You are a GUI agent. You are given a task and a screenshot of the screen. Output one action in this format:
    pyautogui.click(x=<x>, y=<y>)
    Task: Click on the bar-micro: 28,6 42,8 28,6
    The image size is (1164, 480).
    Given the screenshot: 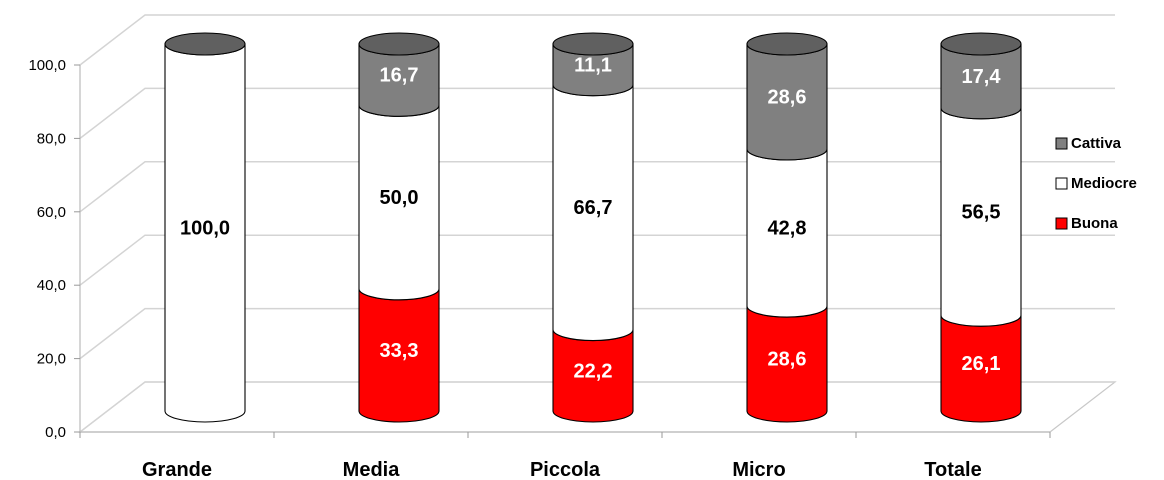 What is the action you would take?
    pyautogui.click(x=787, y=227)
    